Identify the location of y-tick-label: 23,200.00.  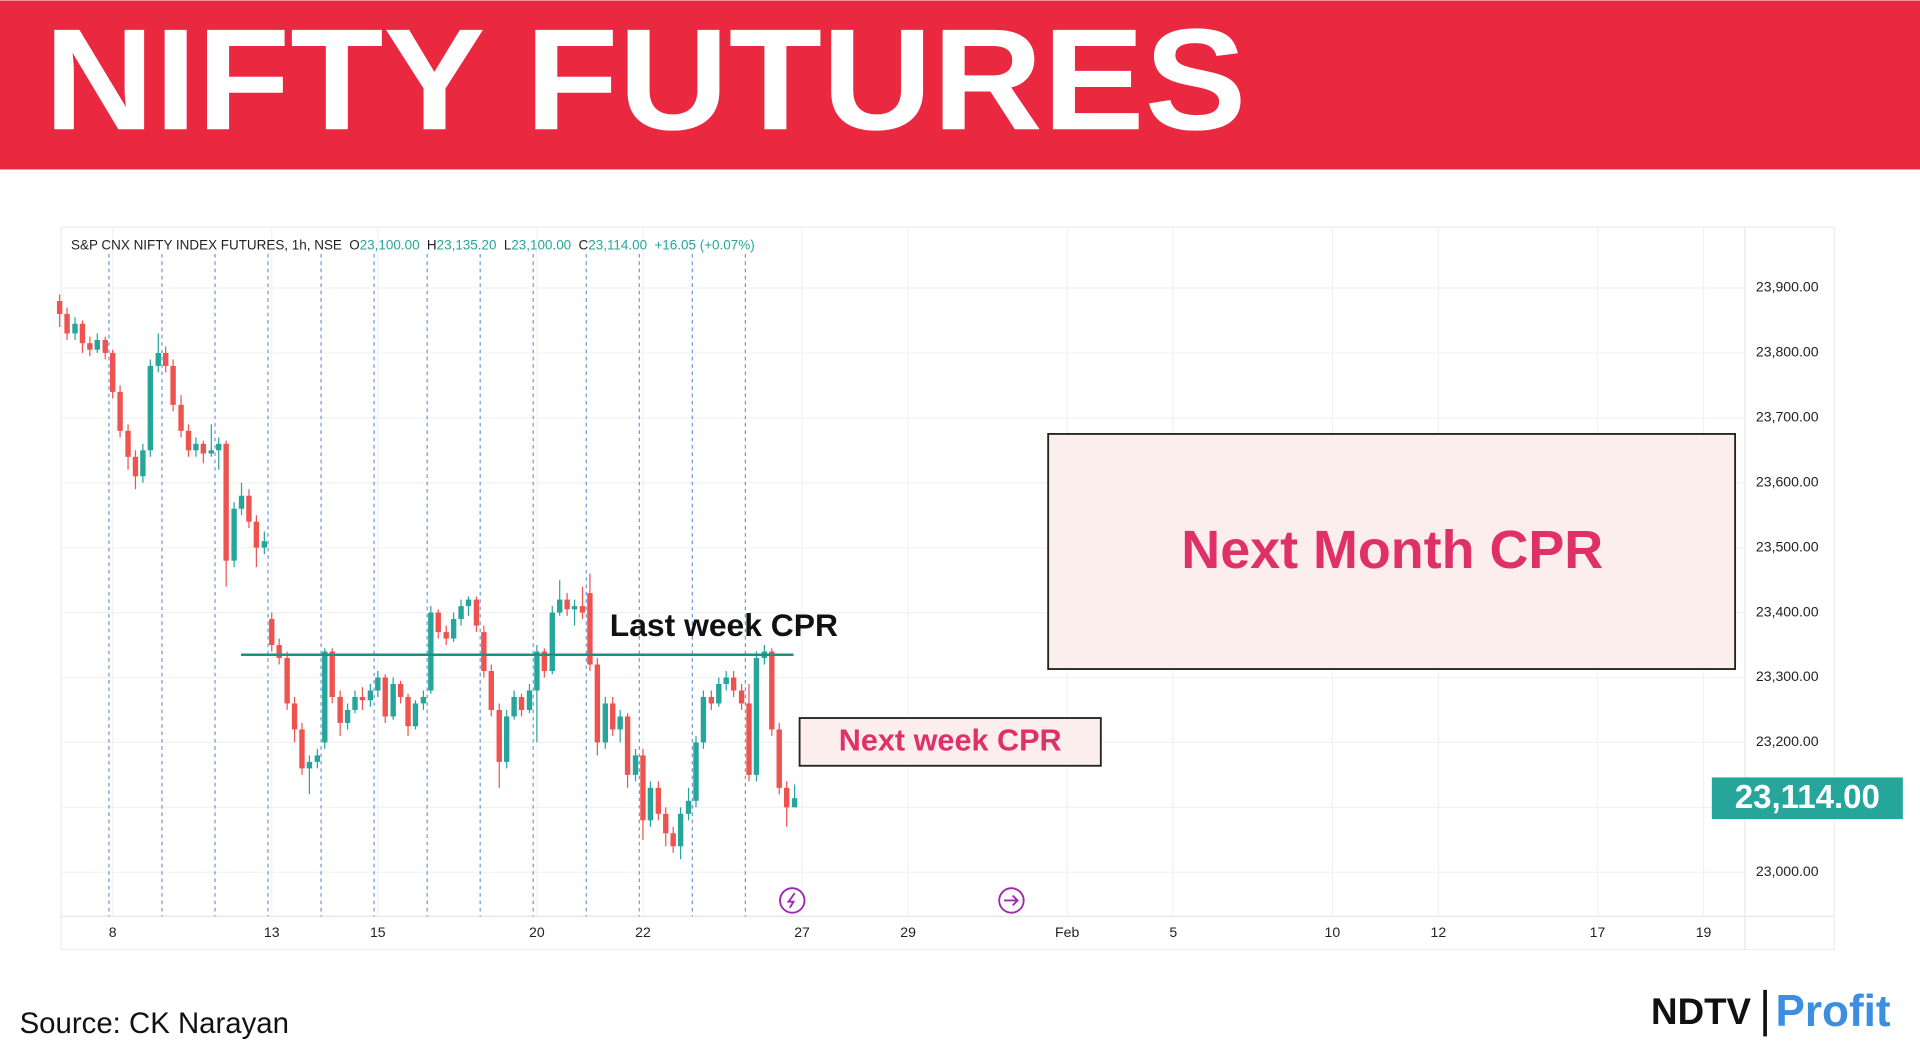
(1787, 741).